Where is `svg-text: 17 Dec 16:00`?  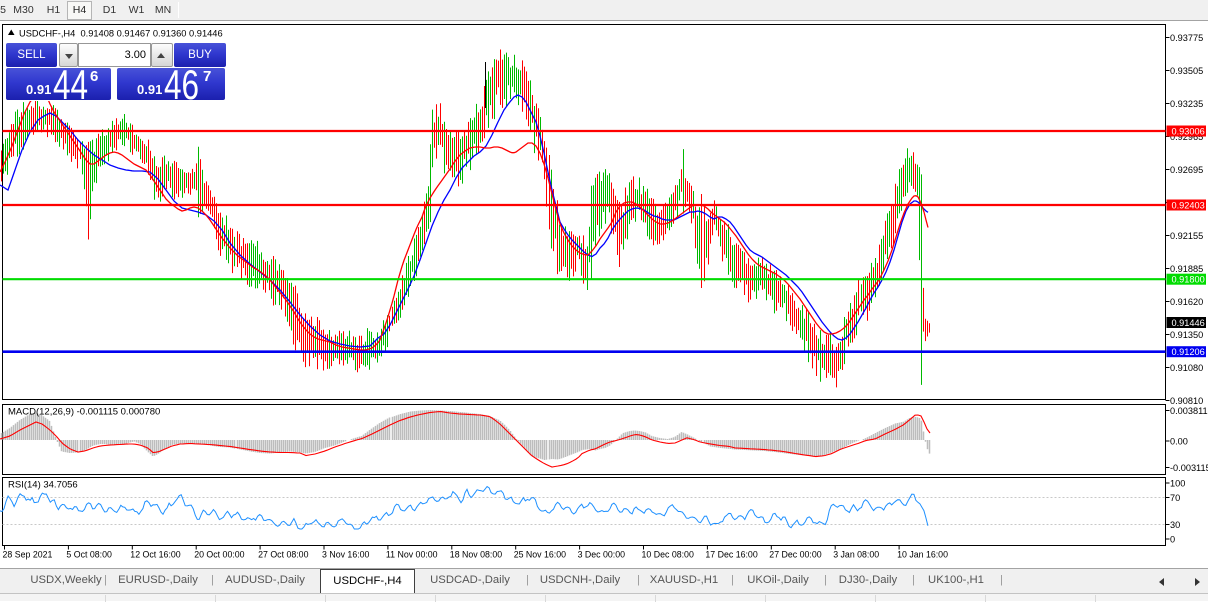
svg-text: 17 Dec 16:00 is located at coordinates (731, 555).